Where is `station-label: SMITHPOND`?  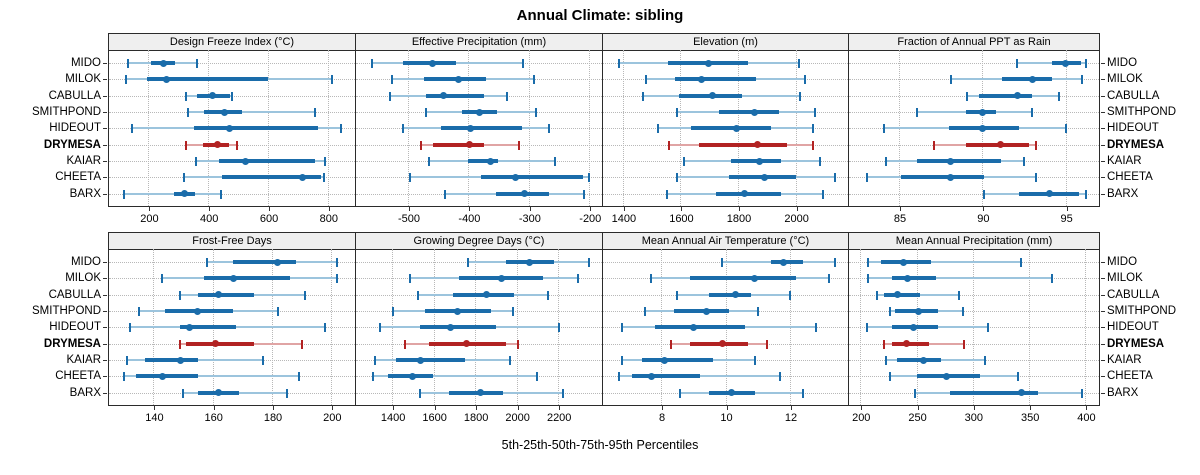
station-label: SMITHPOND is located at coordinates (66, 311).